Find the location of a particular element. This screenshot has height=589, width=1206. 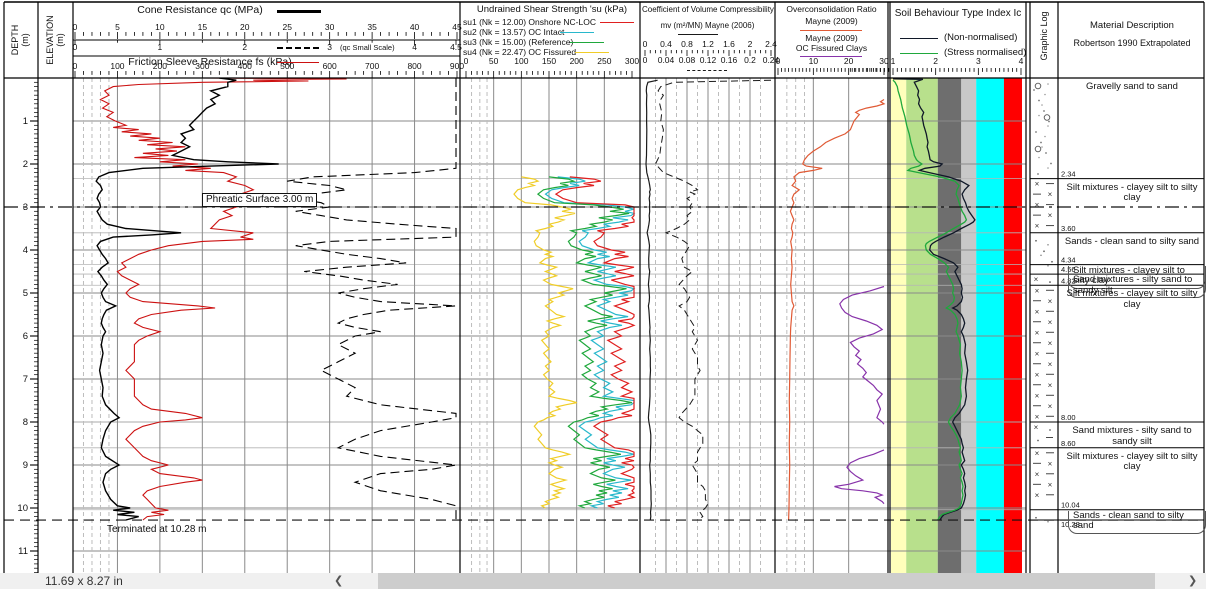

su-legend-2: su2 (Nk = 13.57) OC Intact is located at coordinates (514, 32).